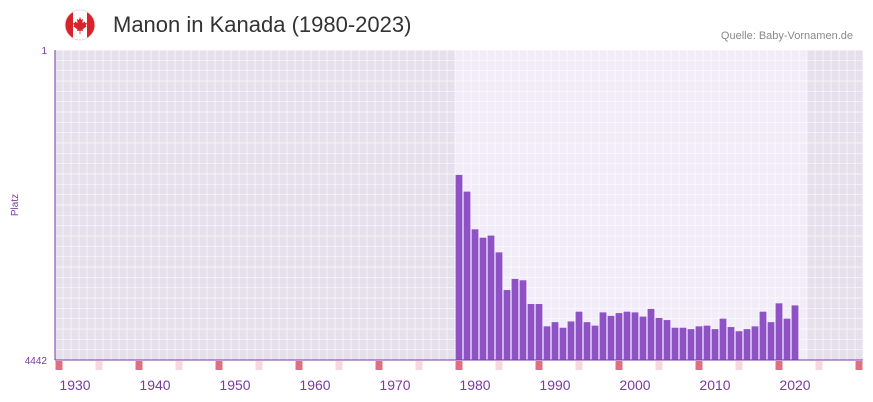  What do you see at coordinates (627, 335) in the screenshot?
I see `bar-1999` at bounding box center [627, 335].